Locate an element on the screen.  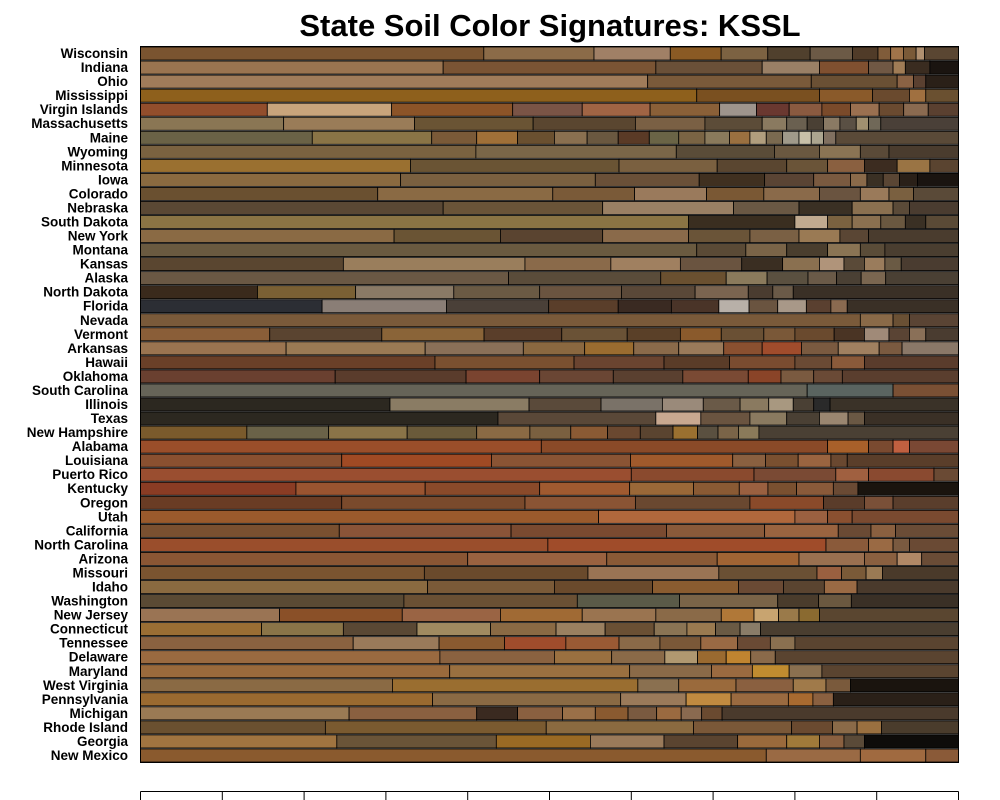
state-label-pennsylvania: Pennsylvania is located at coordinates (85, 699).